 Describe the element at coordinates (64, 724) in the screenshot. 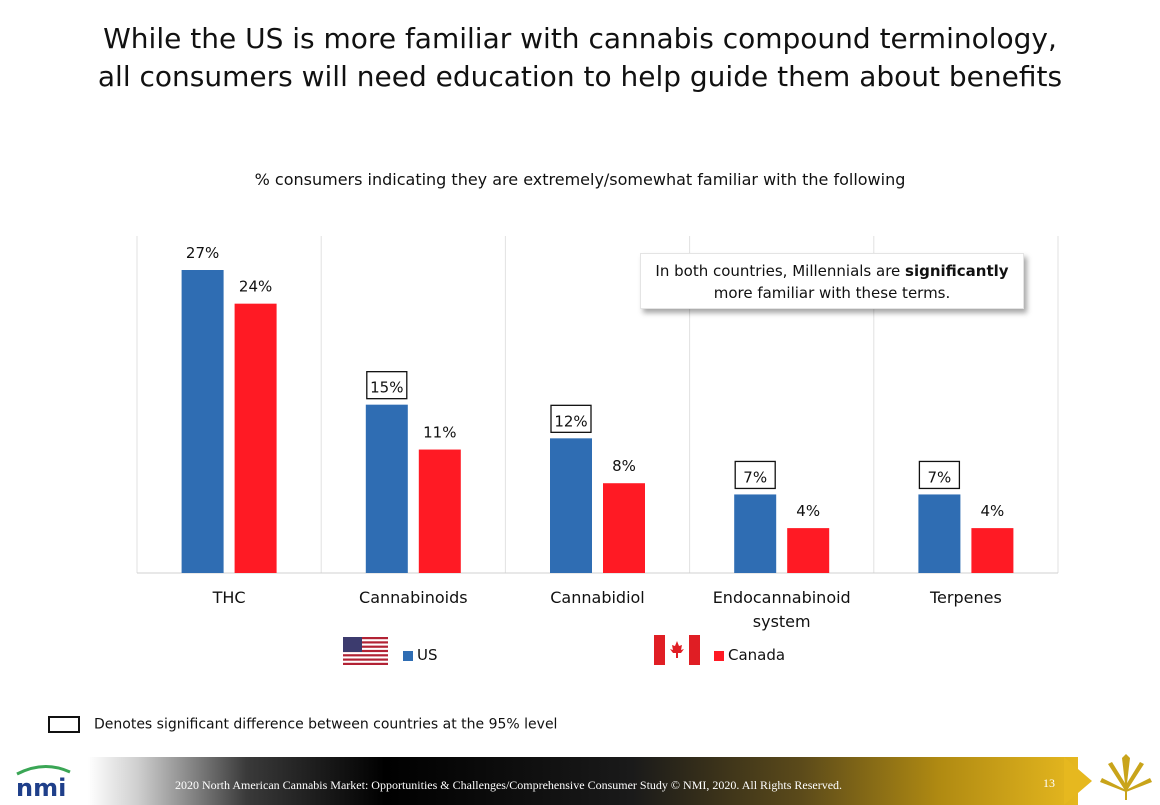

I see `significance-box-icon` at that location.